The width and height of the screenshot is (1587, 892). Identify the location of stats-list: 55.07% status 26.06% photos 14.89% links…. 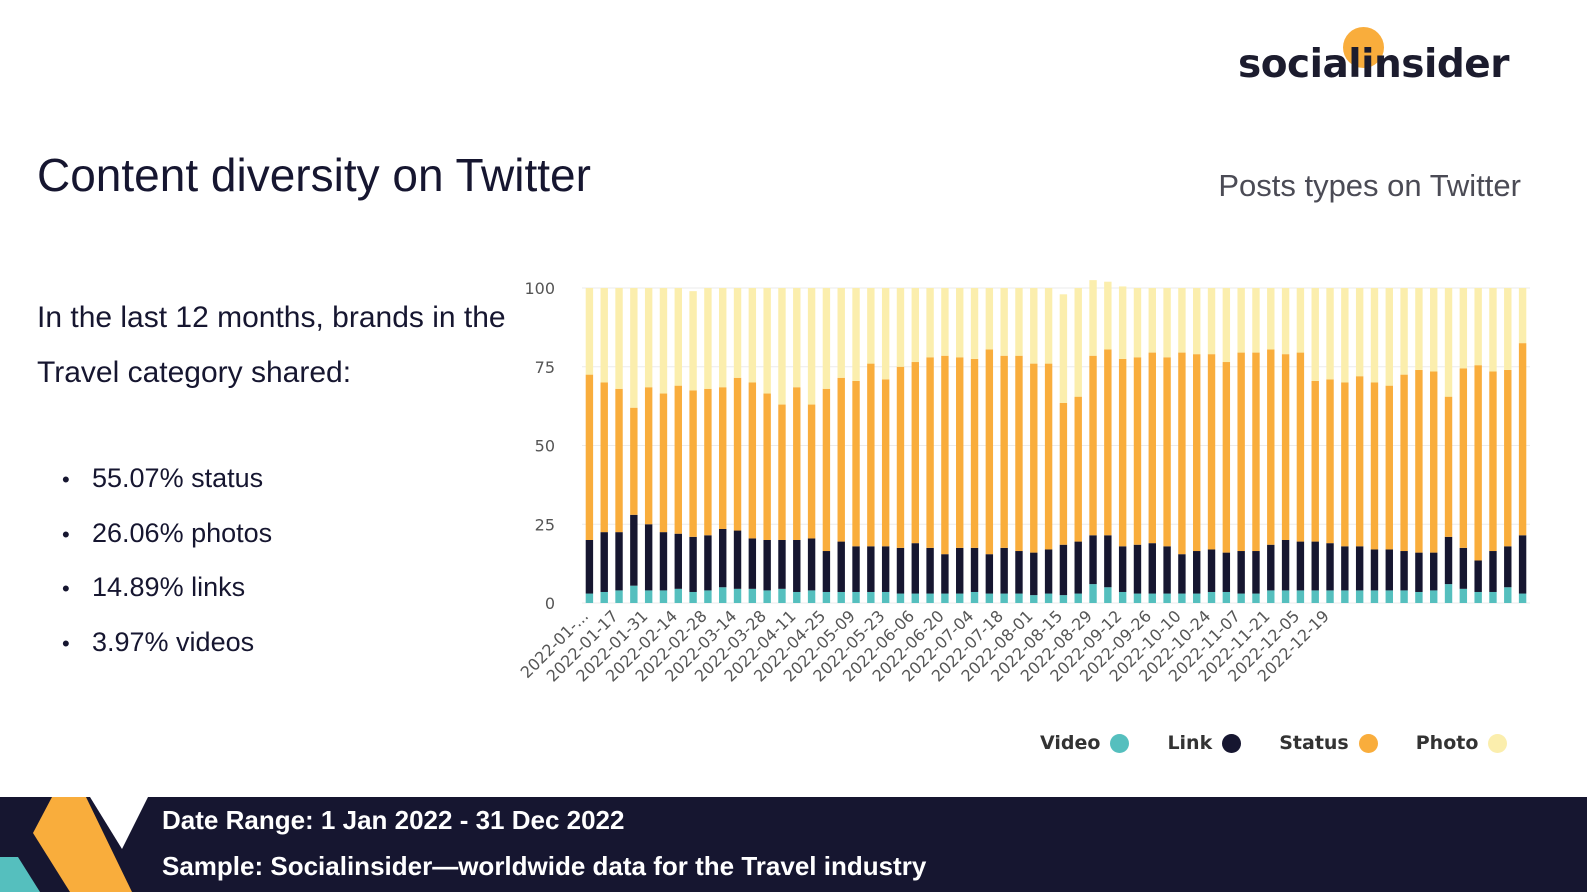
(167, 565).